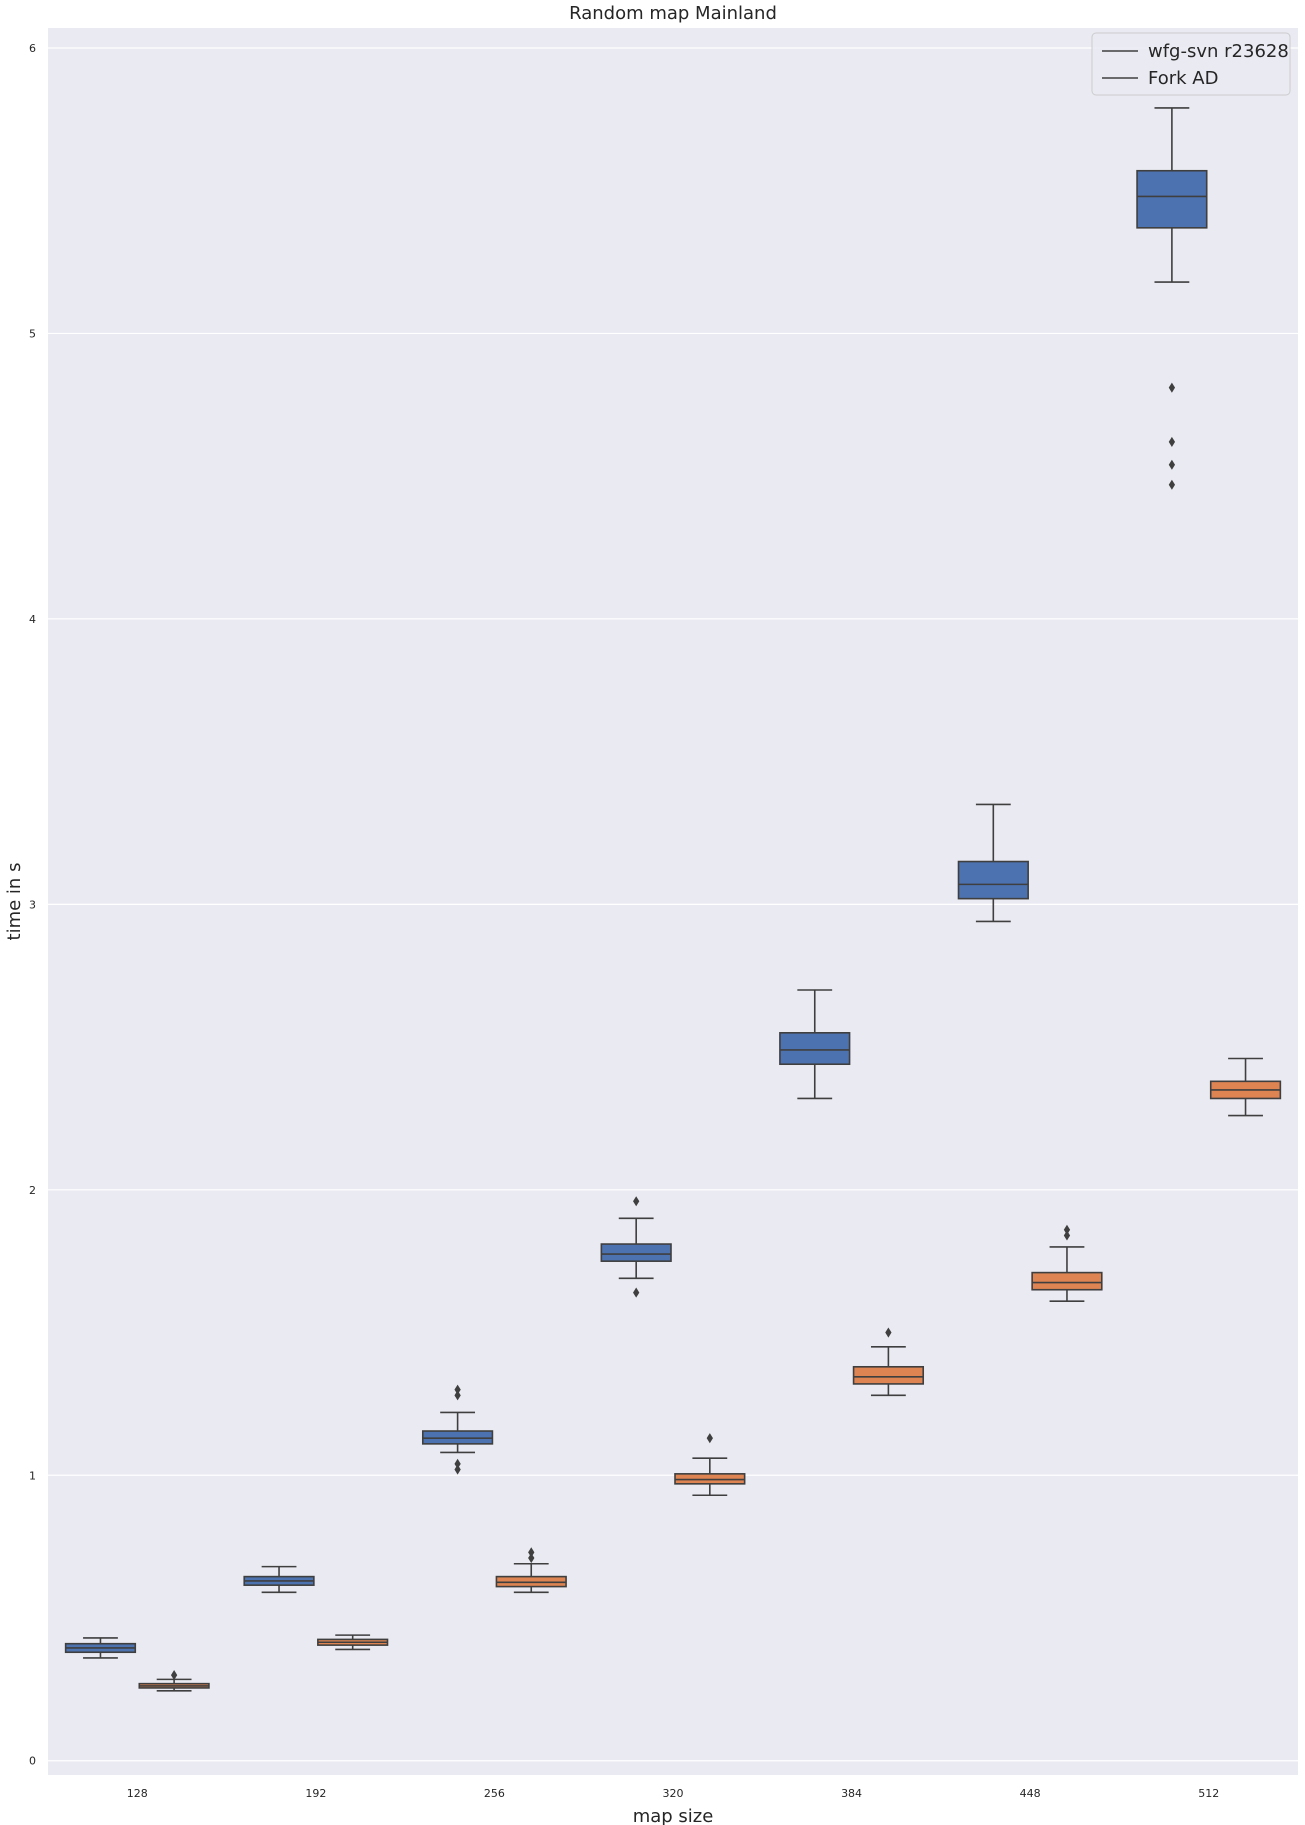  Describe the element at coordinates (1218, 51) in the screenshot. I see `legend-label: wfg-svn r23628` at that location.